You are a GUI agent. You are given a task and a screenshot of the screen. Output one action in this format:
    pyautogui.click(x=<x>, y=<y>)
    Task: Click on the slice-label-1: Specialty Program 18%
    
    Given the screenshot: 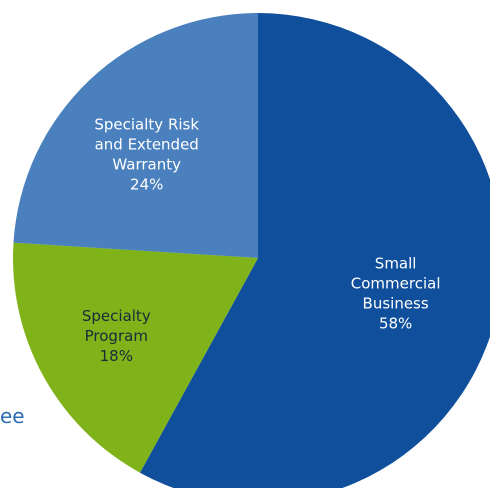 What is the action you would take?
    pyautogui.click(x=116, y=336)
    